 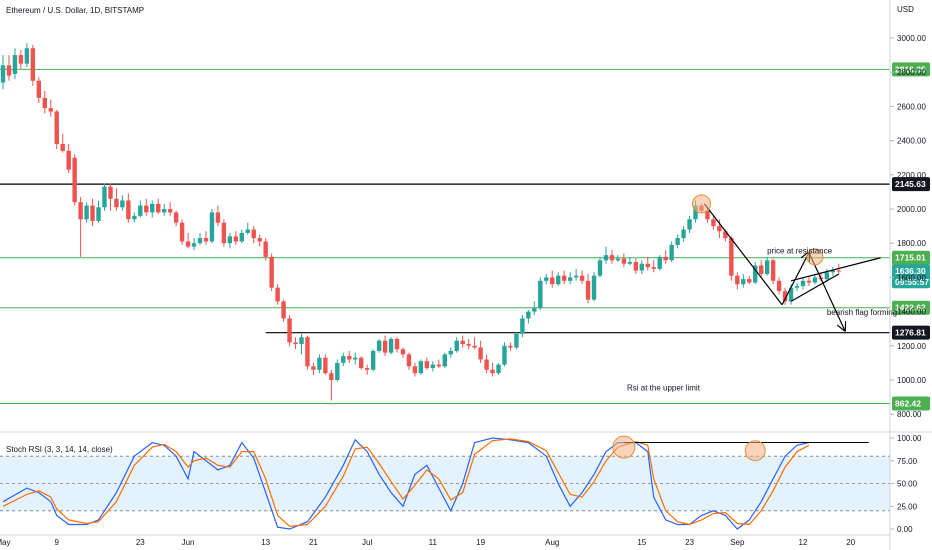 I want to click on stoch-title: Stoch RSI (3, 3, 14, 14, close), so click(x=59, y=449).